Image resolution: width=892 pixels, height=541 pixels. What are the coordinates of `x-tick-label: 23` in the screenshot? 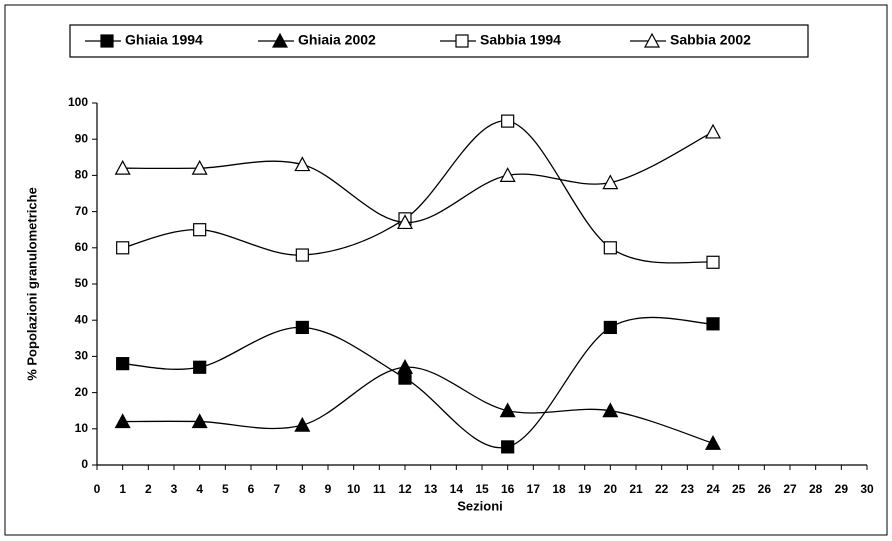 It's located at (688, 489).